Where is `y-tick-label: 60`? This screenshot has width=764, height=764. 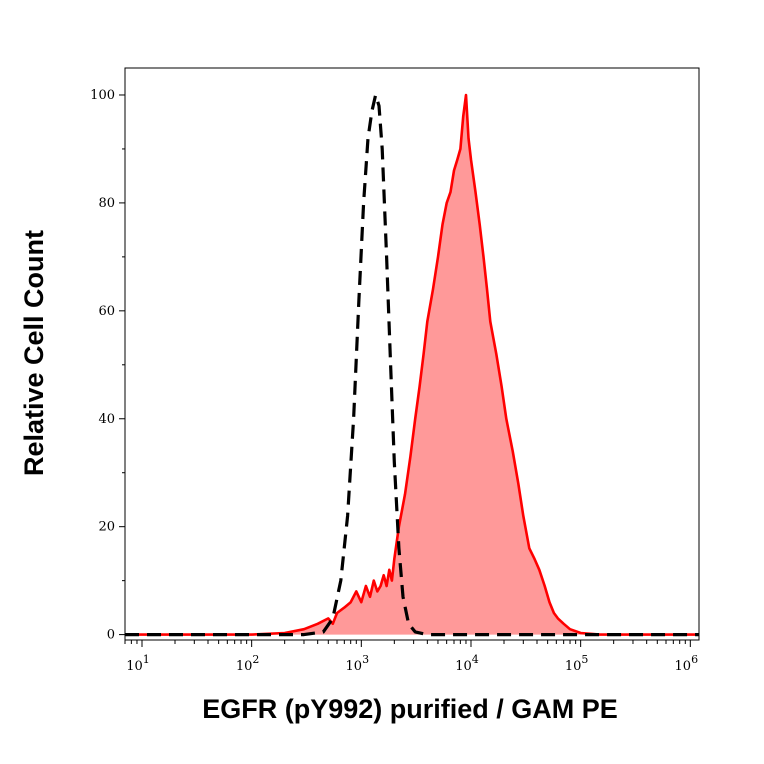
y-tick-label: 60 is located at coordinates (106, 311).